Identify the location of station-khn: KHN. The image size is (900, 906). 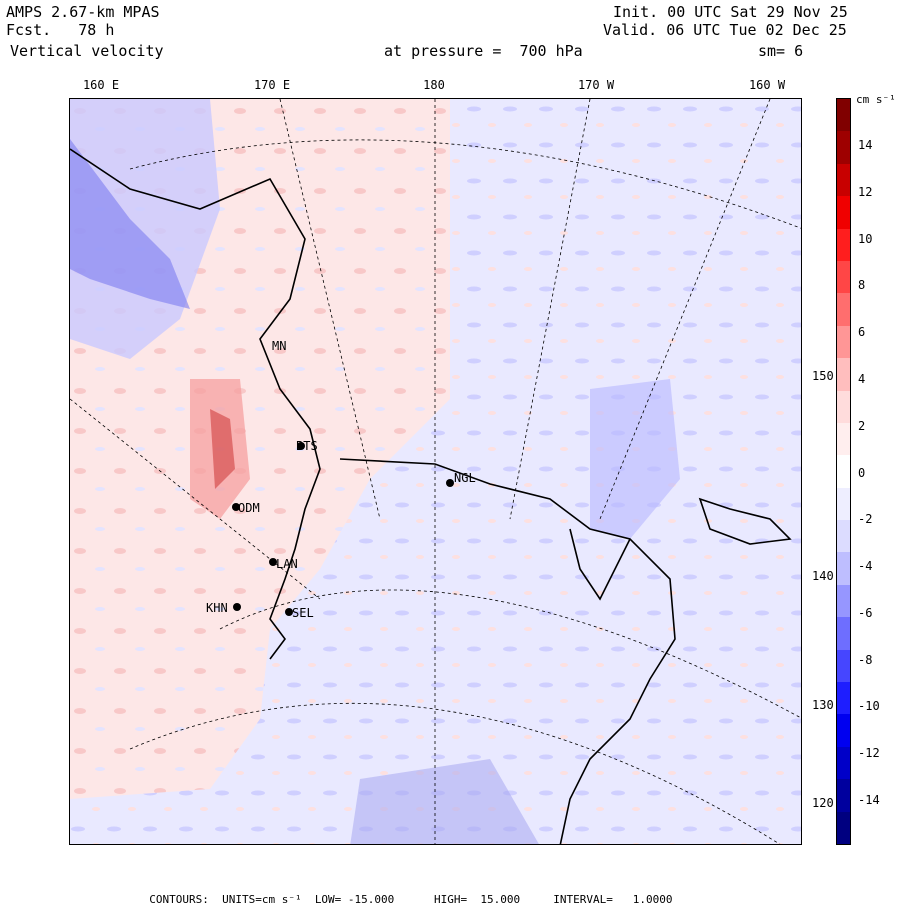
(217, 608).